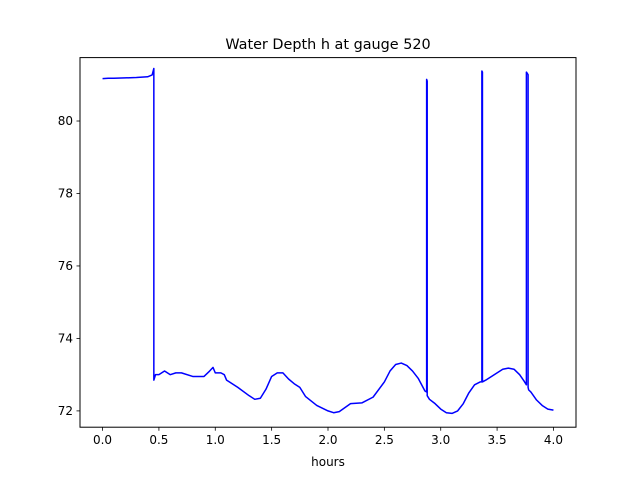  I want to click on y-tick-label: 78, so click(65, 194).